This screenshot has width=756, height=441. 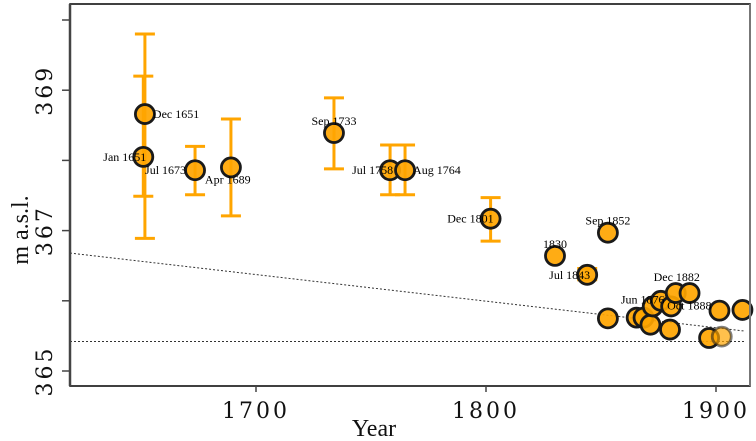 What do you see at coordinates (470, 219) in the screenshot?
I see `point-label: Dec 1801` at bounding box center [470, 219].